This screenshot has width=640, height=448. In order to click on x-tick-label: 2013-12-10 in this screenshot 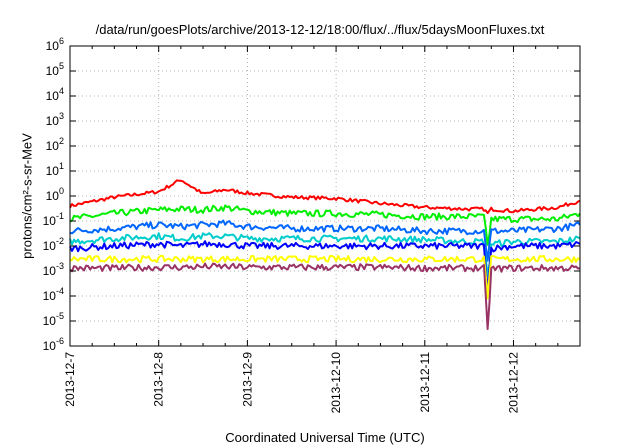, I will do `click(336, 383)`.